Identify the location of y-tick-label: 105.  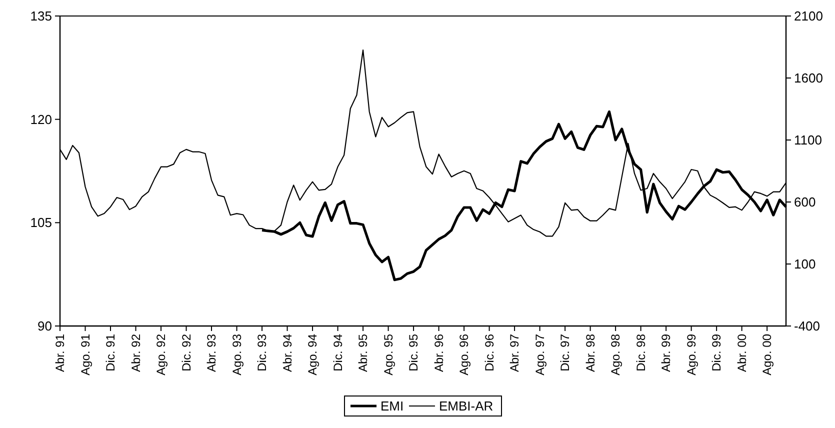
(41, 222).